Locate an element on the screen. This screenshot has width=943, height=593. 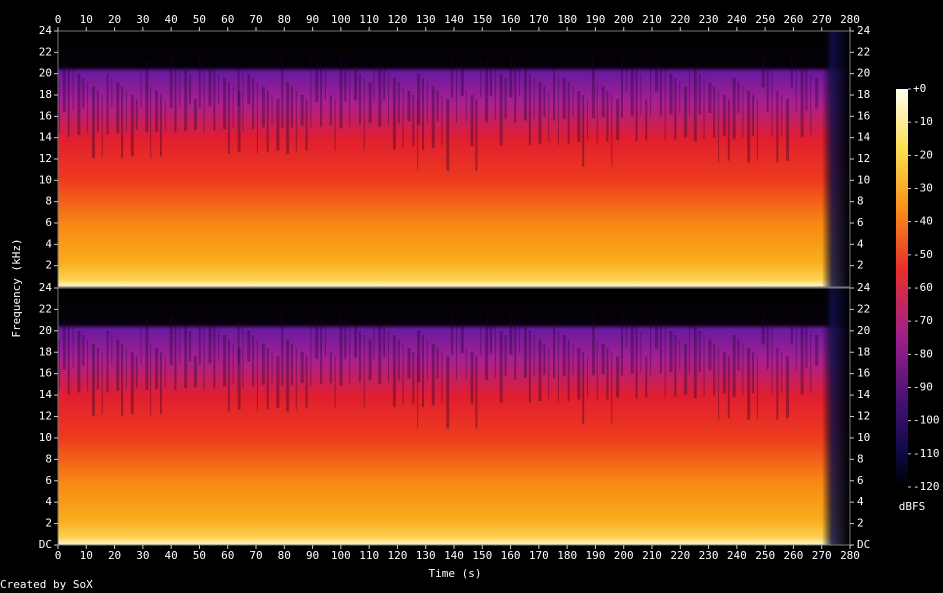
x-tick-label: 0 is located at coordinates (58, 555).